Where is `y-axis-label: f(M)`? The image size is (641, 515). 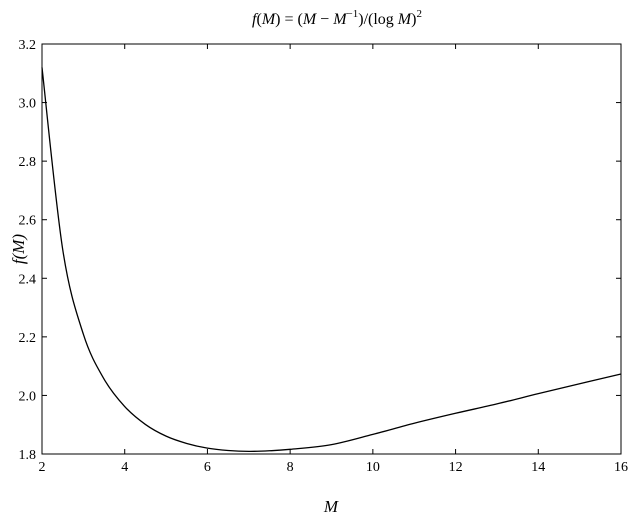
y-axis-label: f(M) is located at coordinates (18, 249).